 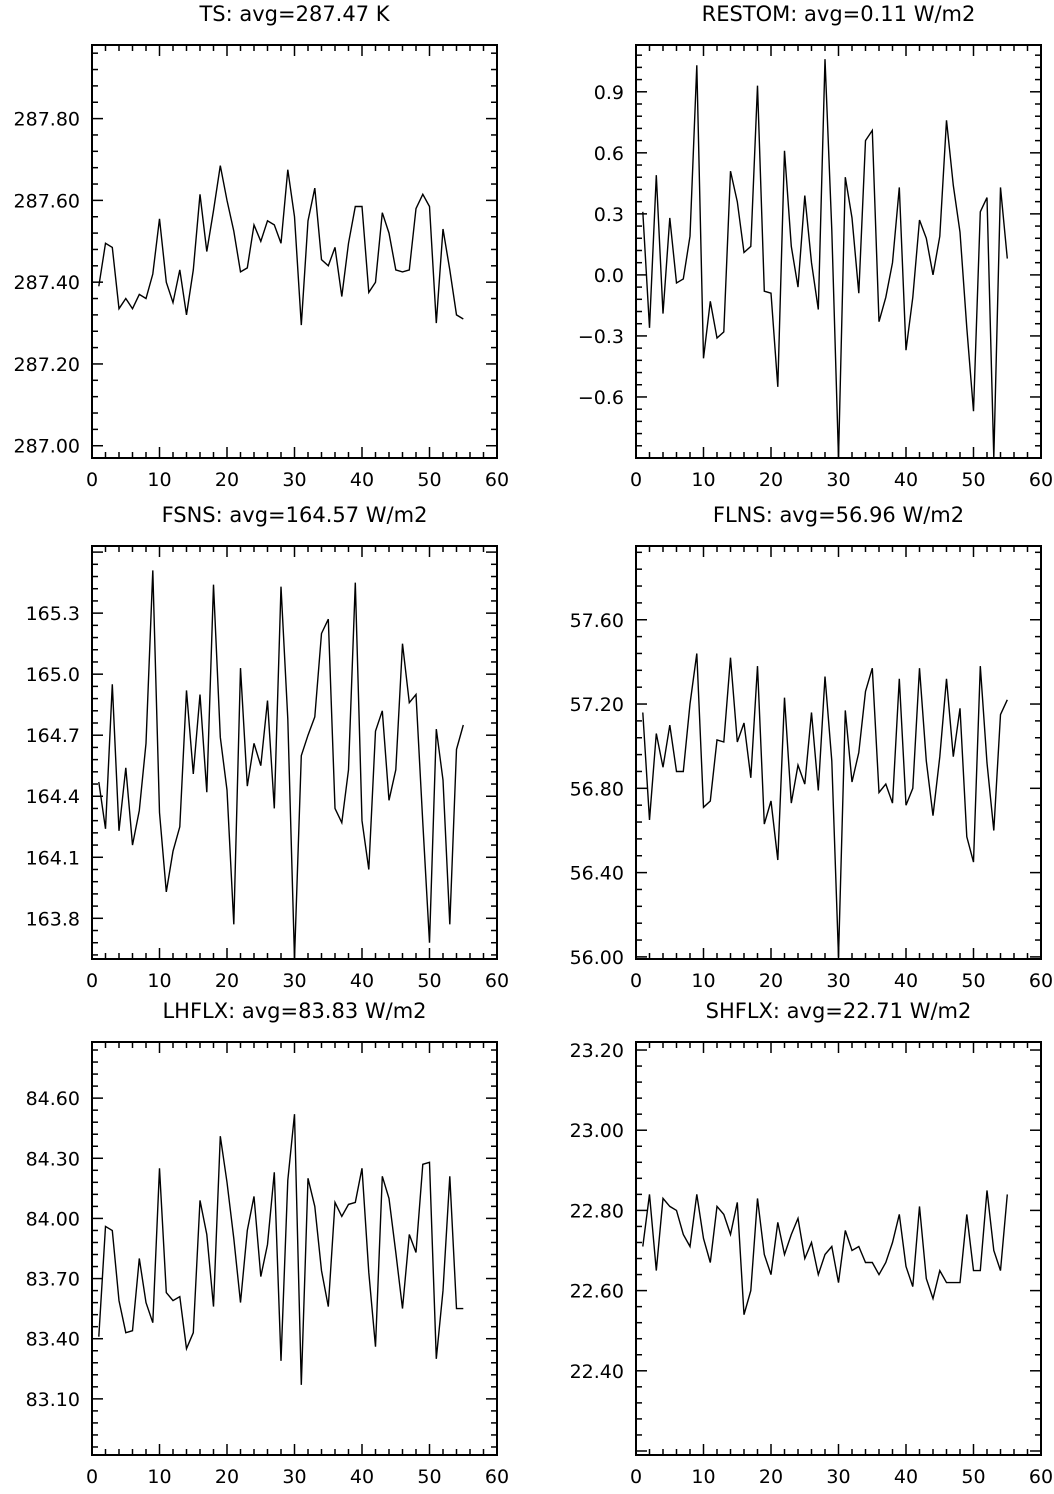 What do you see at coordinates (53, 1159) in the screenshot?
I see `y-tick-label: 84.30` at bounding box center [53, 1159].